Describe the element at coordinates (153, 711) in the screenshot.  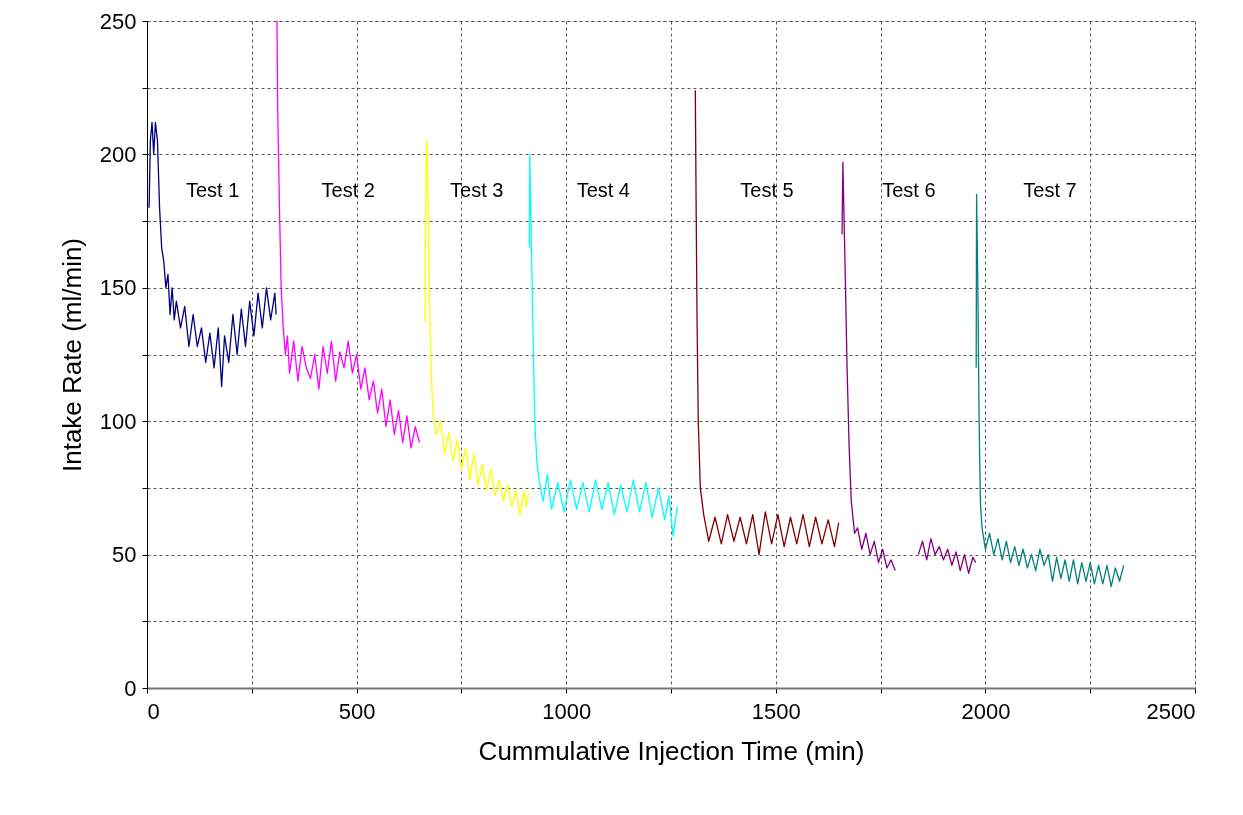
I see `x-tick-label: 0` at that location.